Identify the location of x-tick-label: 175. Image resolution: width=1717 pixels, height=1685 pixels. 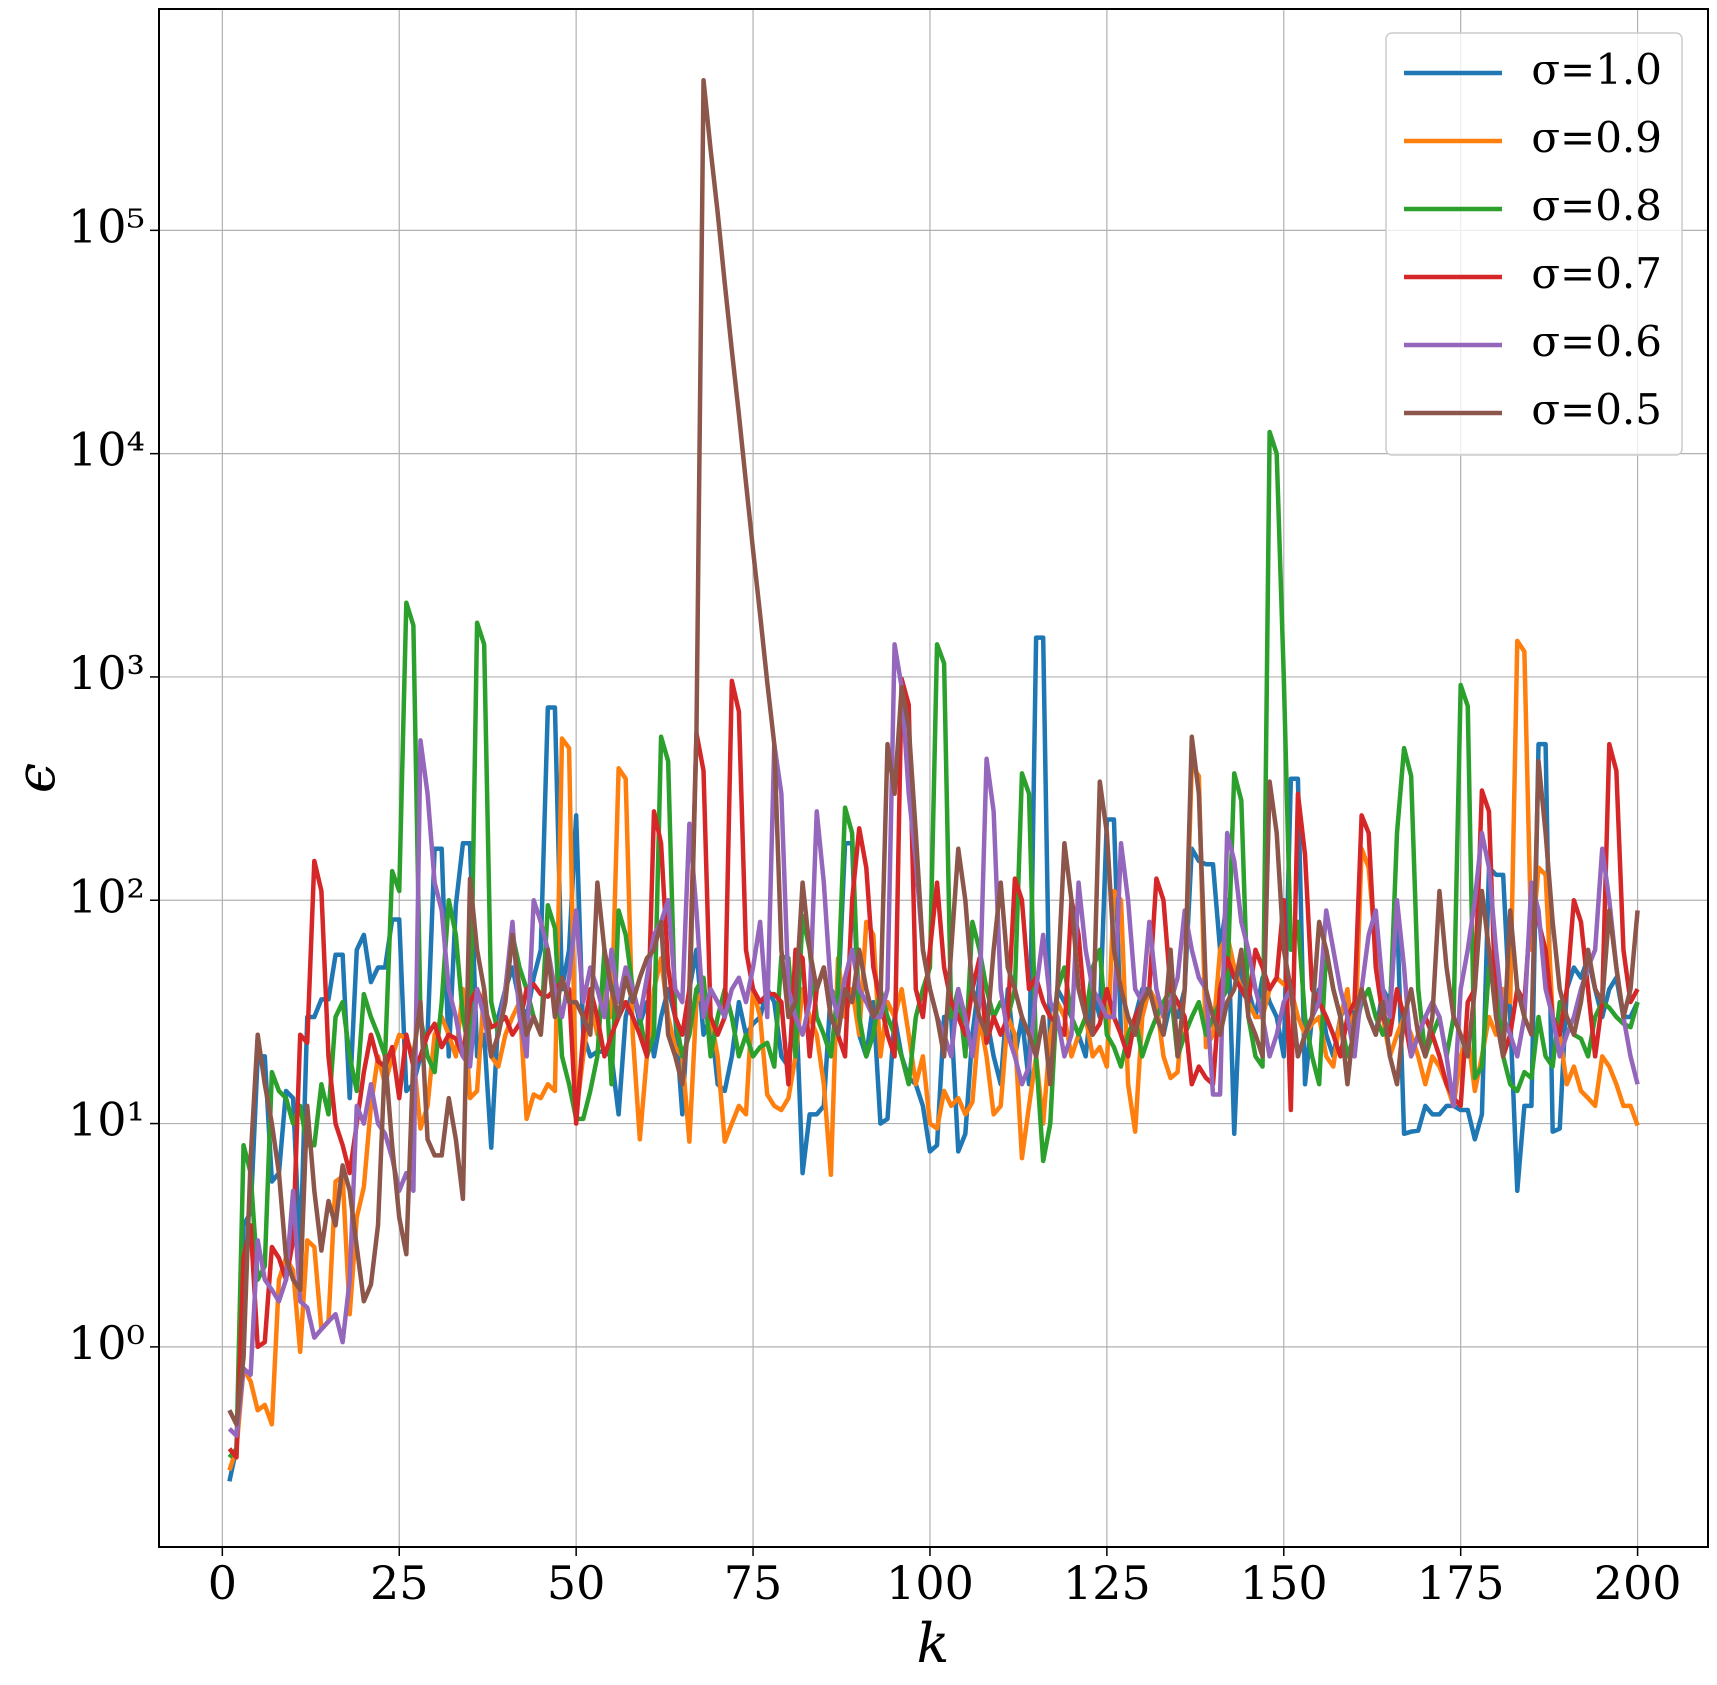
(1461, 1583).